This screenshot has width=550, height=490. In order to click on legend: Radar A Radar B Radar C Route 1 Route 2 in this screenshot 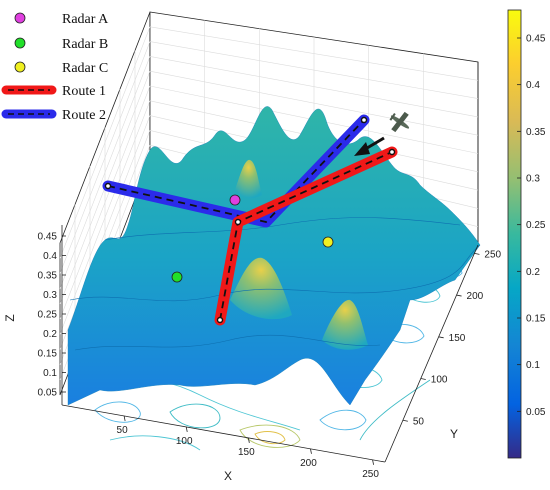, I will do `click(55, 67)`.